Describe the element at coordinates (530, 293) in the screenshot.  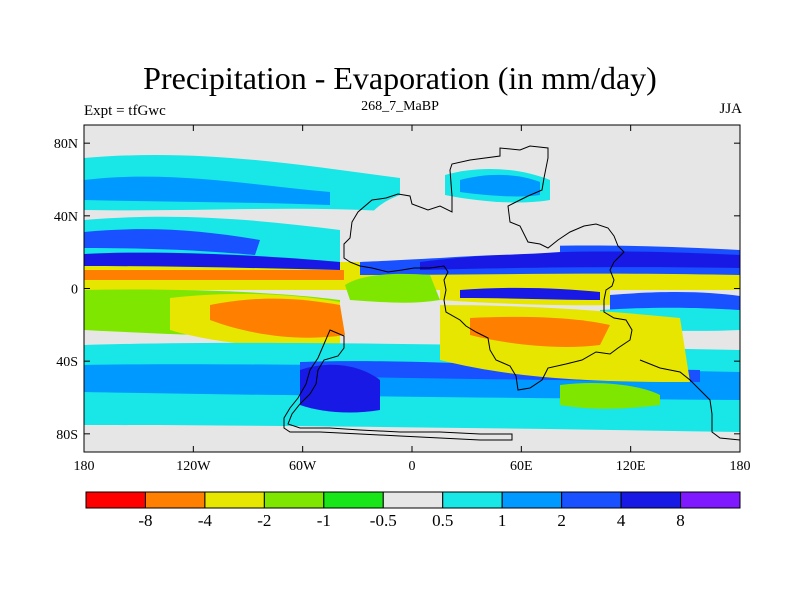
I see `field-tethys-blue` at that location.